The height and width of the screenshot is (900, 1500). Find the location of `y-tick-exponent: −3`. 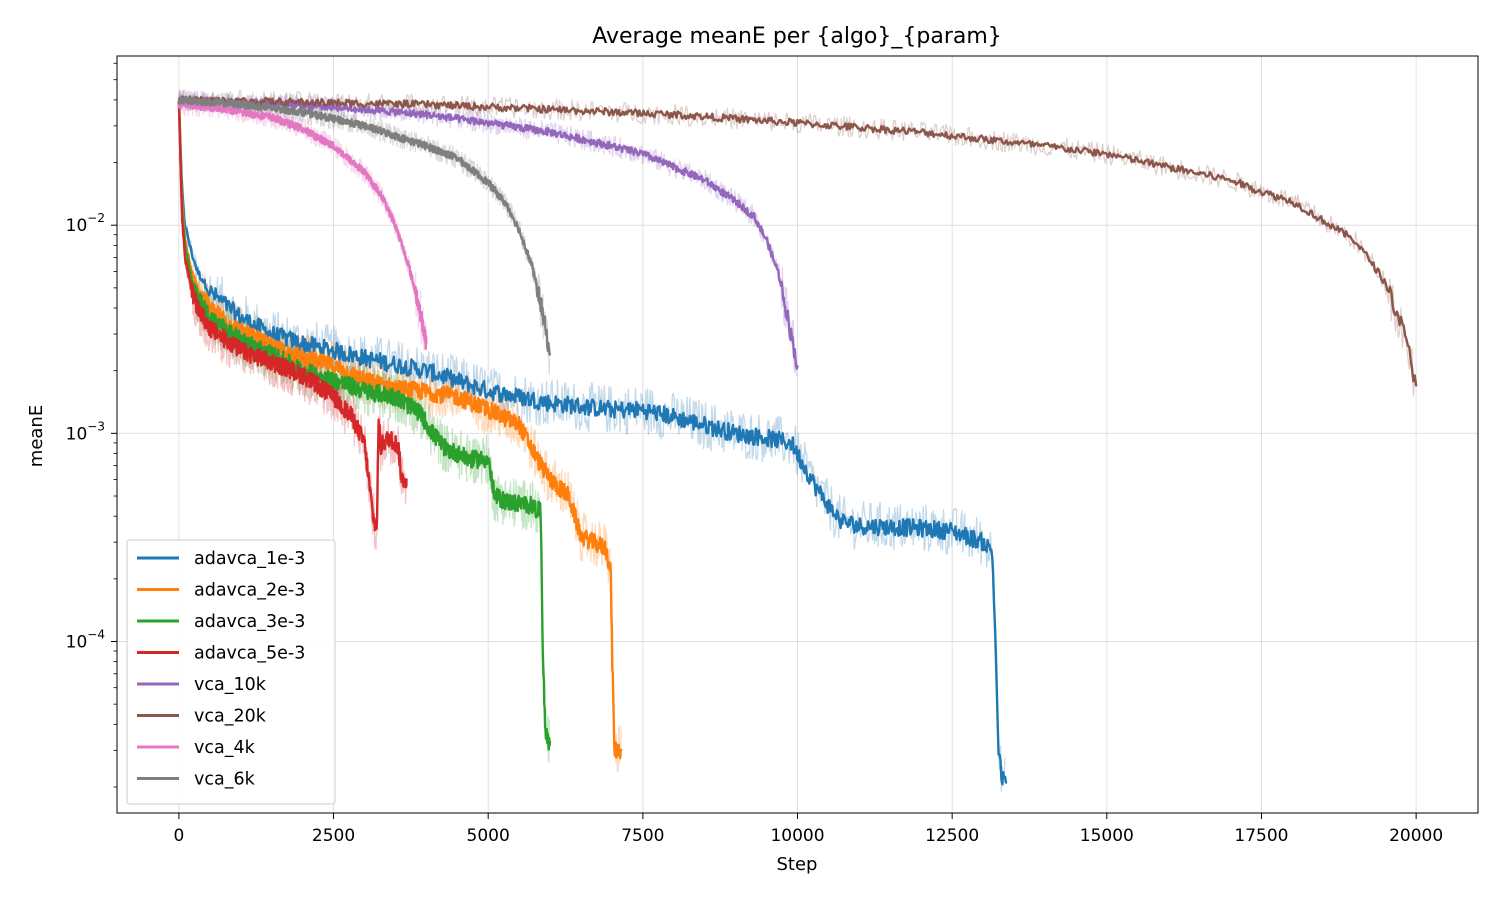

y-tick-exponent: −3 is located at coordinates (96, 426).